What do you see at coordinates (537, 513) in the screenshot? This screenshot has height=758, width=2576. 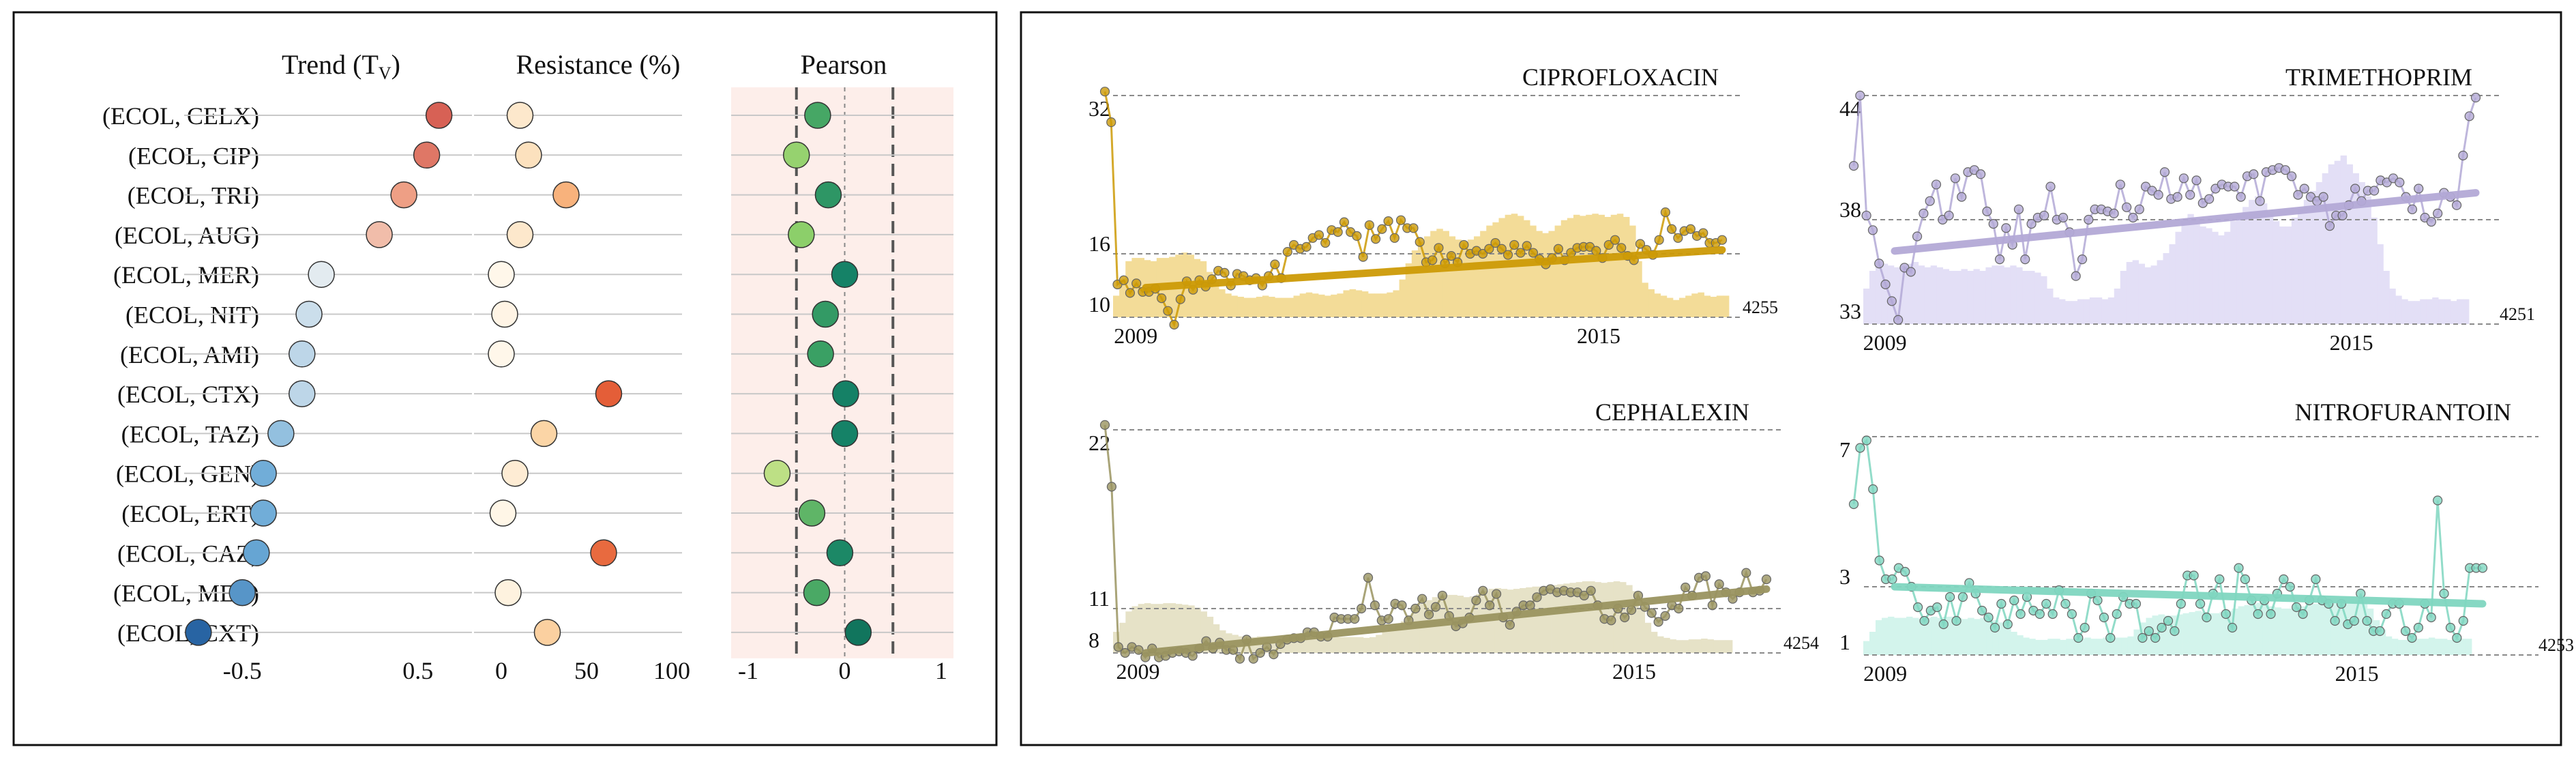 I see `table-row: (ECOL, ERT)` at bounding box center [537, 513].